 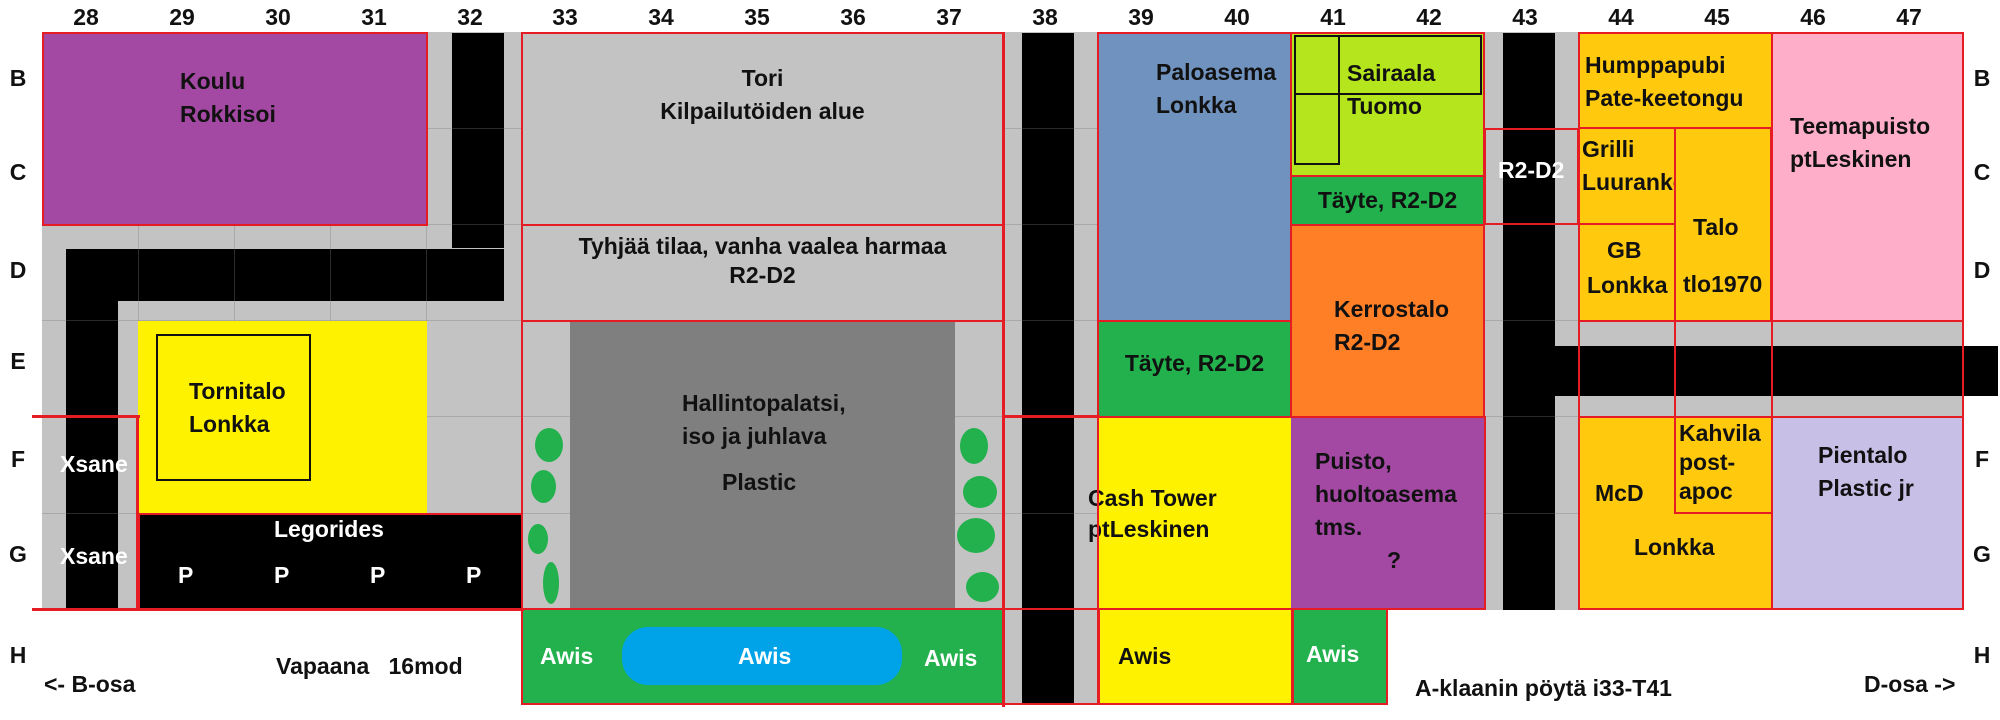 I want to click on column-label: 29, so click(x=182, y=17).